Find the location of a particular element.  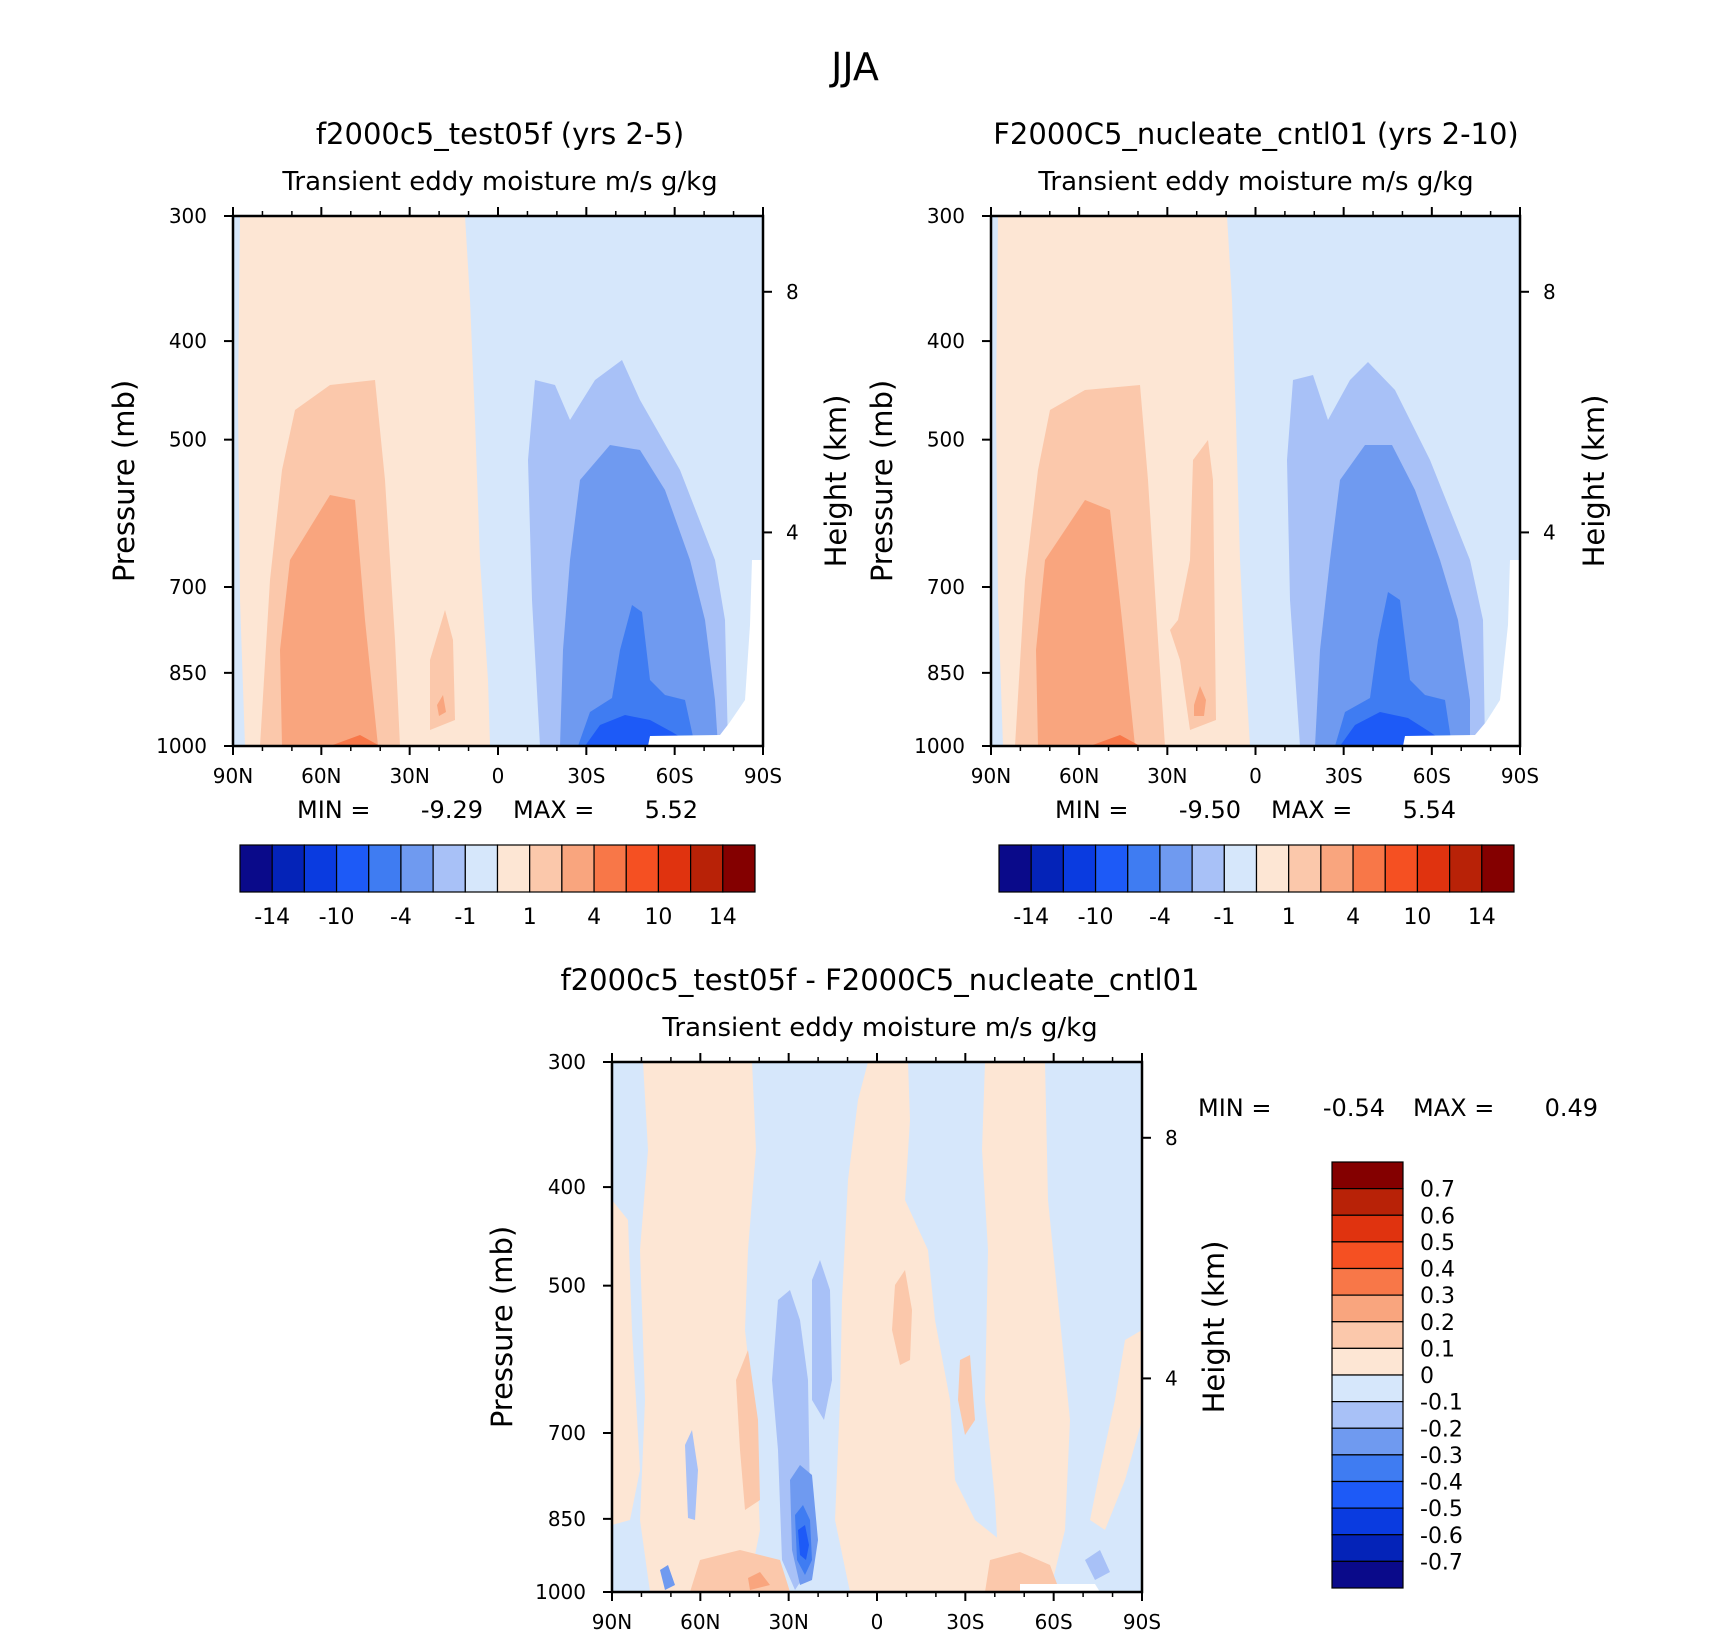

colorbar-label: 0.3 is located at coordinates (1437, 1296).